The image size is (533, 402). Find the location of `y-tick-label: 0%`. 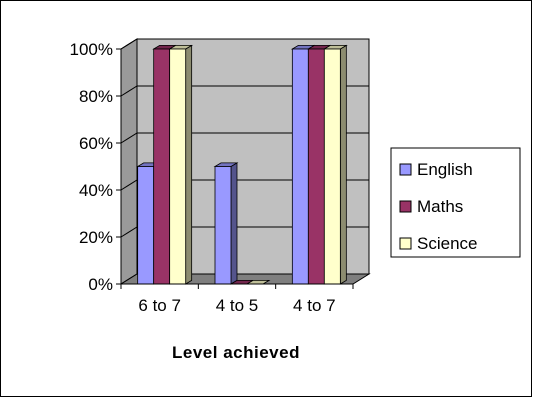

y-tick-label: 0% is located at coordinates (100, 284).